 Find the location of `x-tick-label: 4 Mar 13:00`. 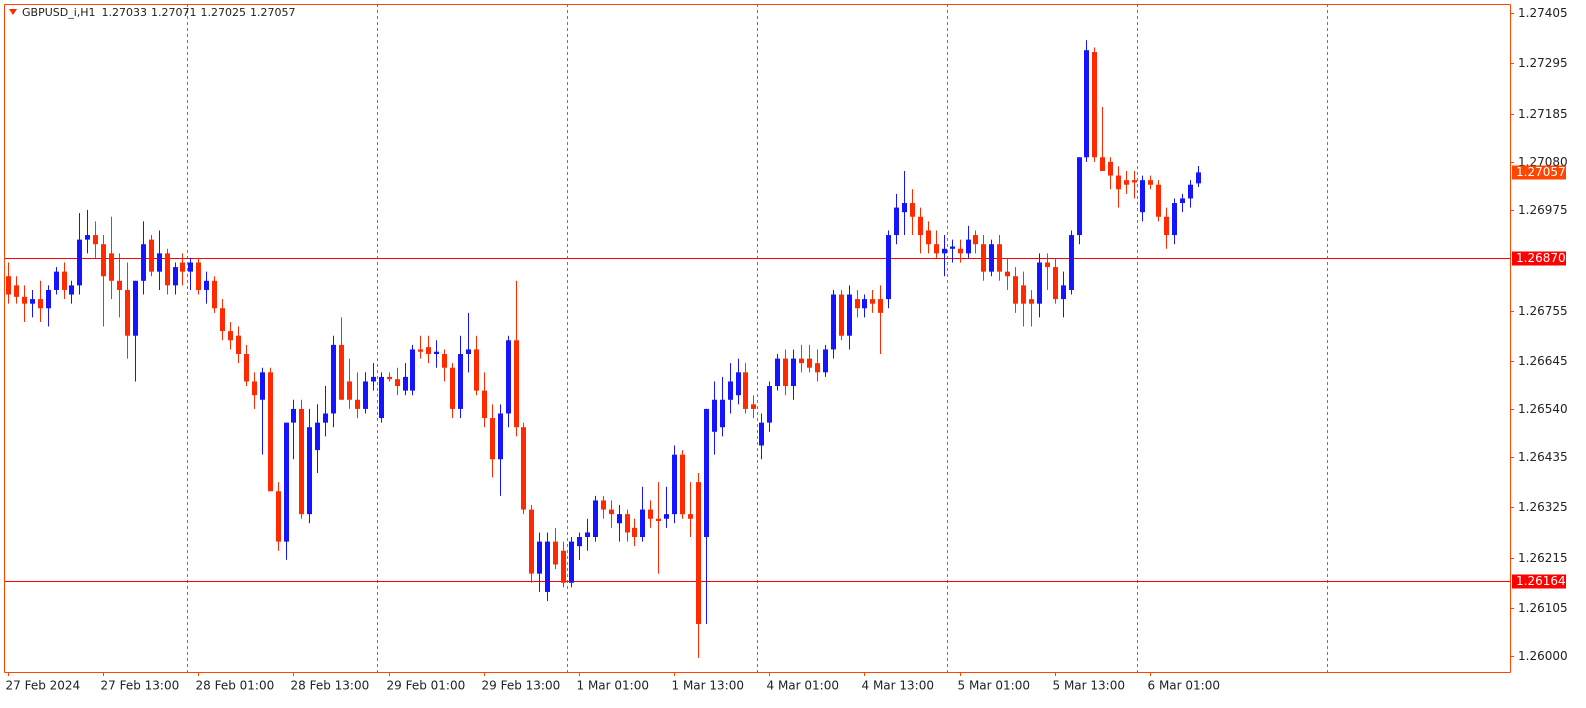

x-tick-label: 4 Mar 13:00 is located at coordinates (898, 686).